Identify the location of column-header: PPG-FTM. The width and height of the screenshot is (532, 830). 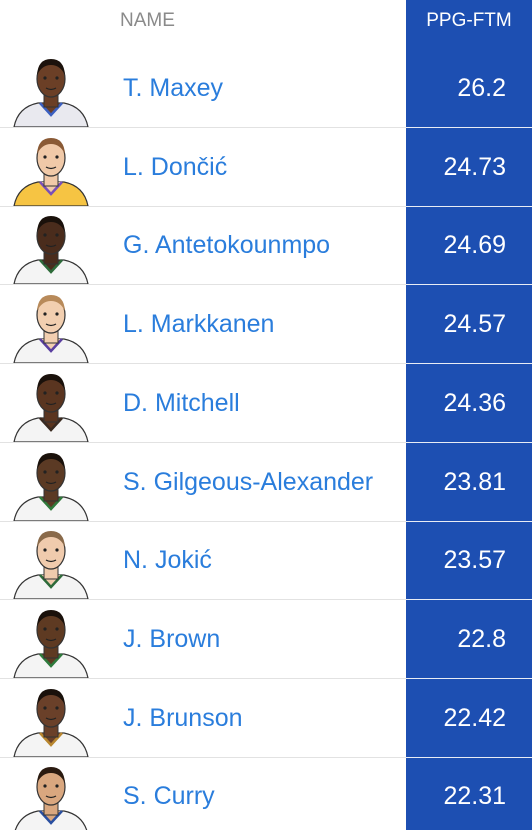
(469, 20).